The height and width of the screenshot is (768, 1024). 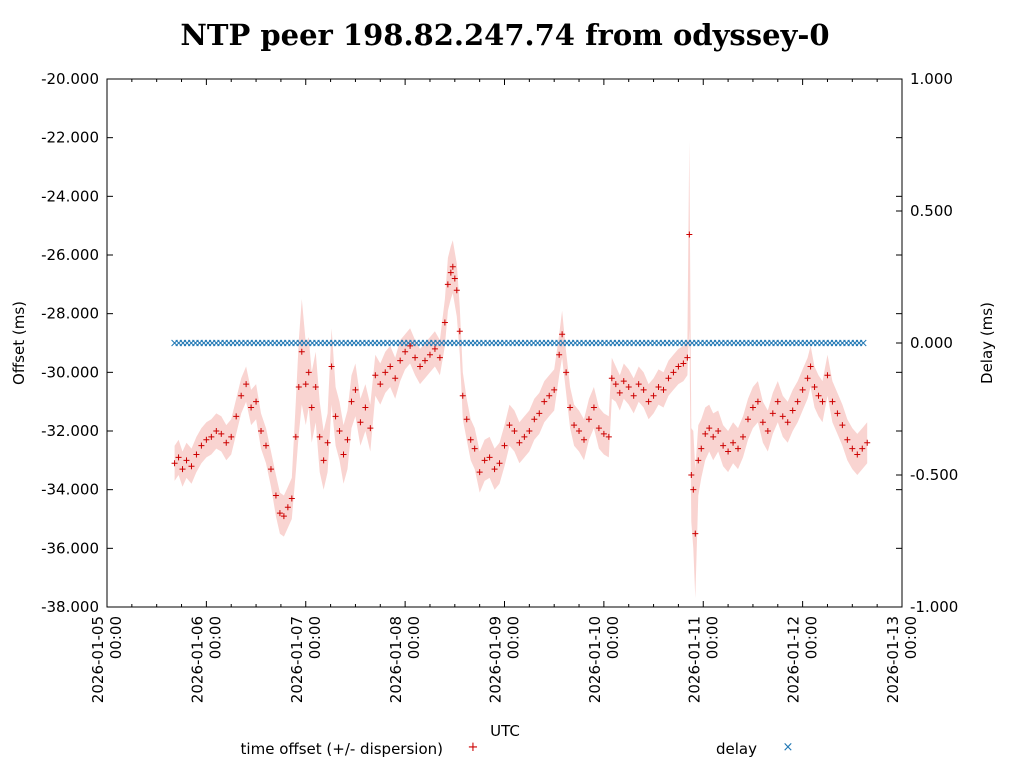 What do you see at coordinates (893, 659) in the screenshot?
I see `x-tick-date: 2026-01-13` at bounding box center [893, 659].